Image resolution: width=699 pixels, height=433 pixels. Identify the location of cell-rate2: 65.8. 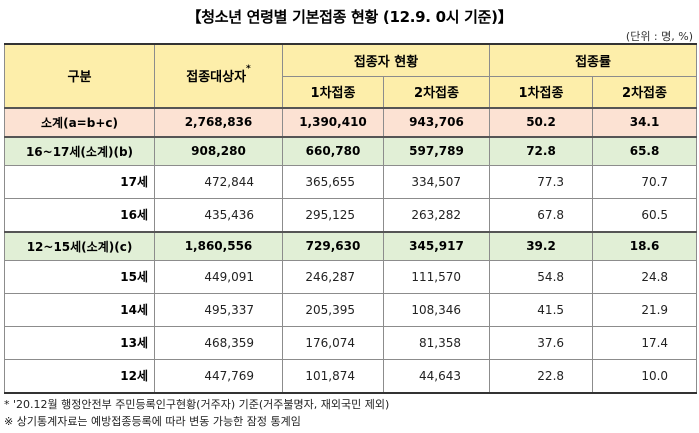
(645, 150).